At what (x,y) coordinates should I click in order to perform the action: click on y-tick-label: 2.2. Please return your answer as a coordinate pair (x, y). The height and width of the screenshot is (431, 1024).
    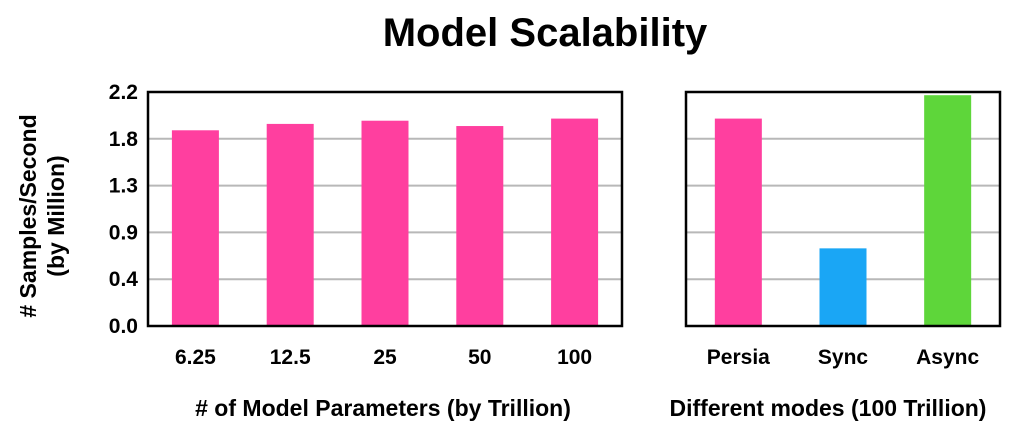
    Looking at the image, I should click on (123, 92).